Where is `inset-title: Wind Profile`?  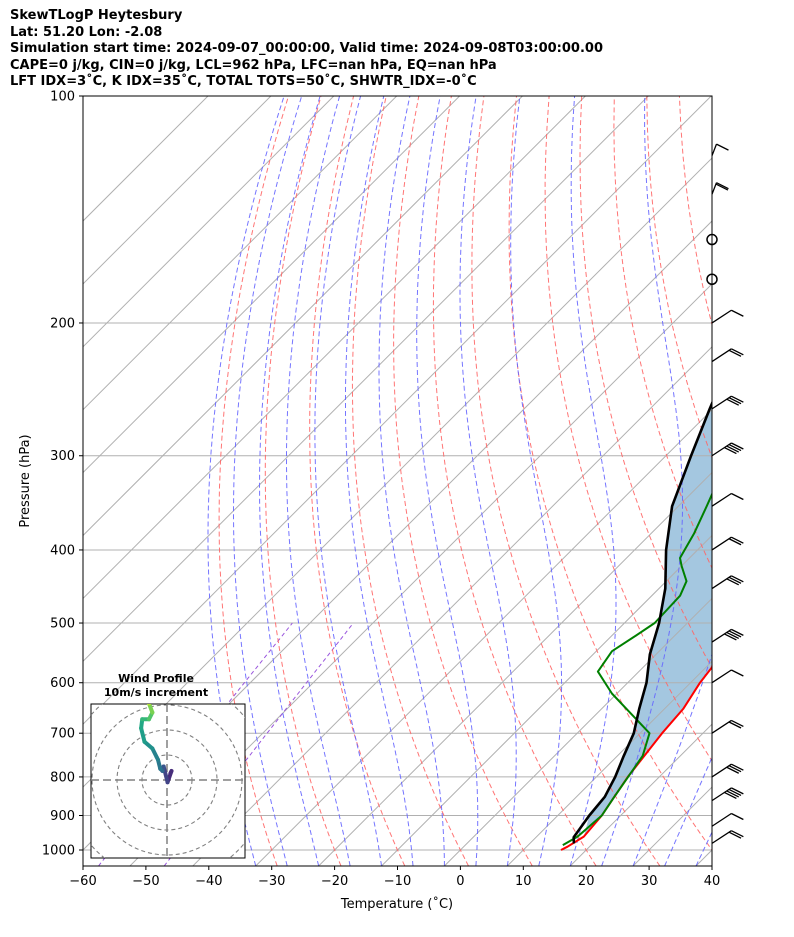
inset-title: Wind Profile is located at coordinates (156, 678).